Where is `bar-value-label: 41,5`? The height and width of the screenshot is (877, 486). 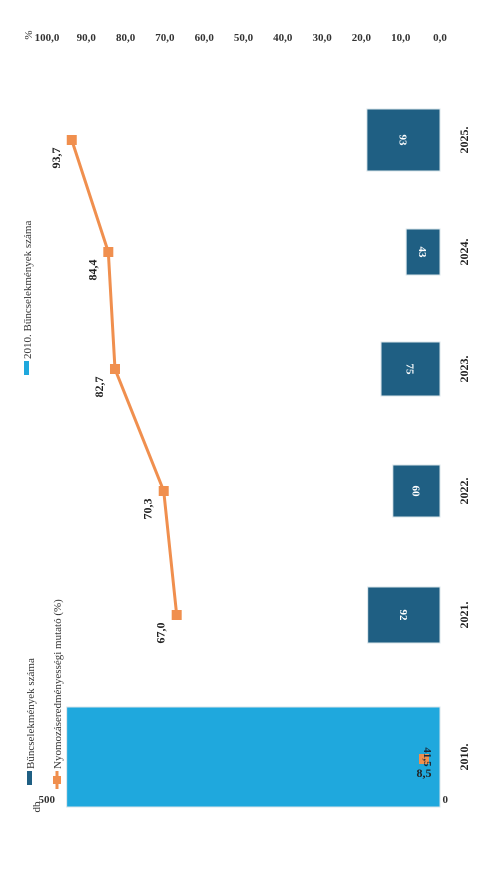 bar-value-label: 41,5 is located at coordinates (427, 757).